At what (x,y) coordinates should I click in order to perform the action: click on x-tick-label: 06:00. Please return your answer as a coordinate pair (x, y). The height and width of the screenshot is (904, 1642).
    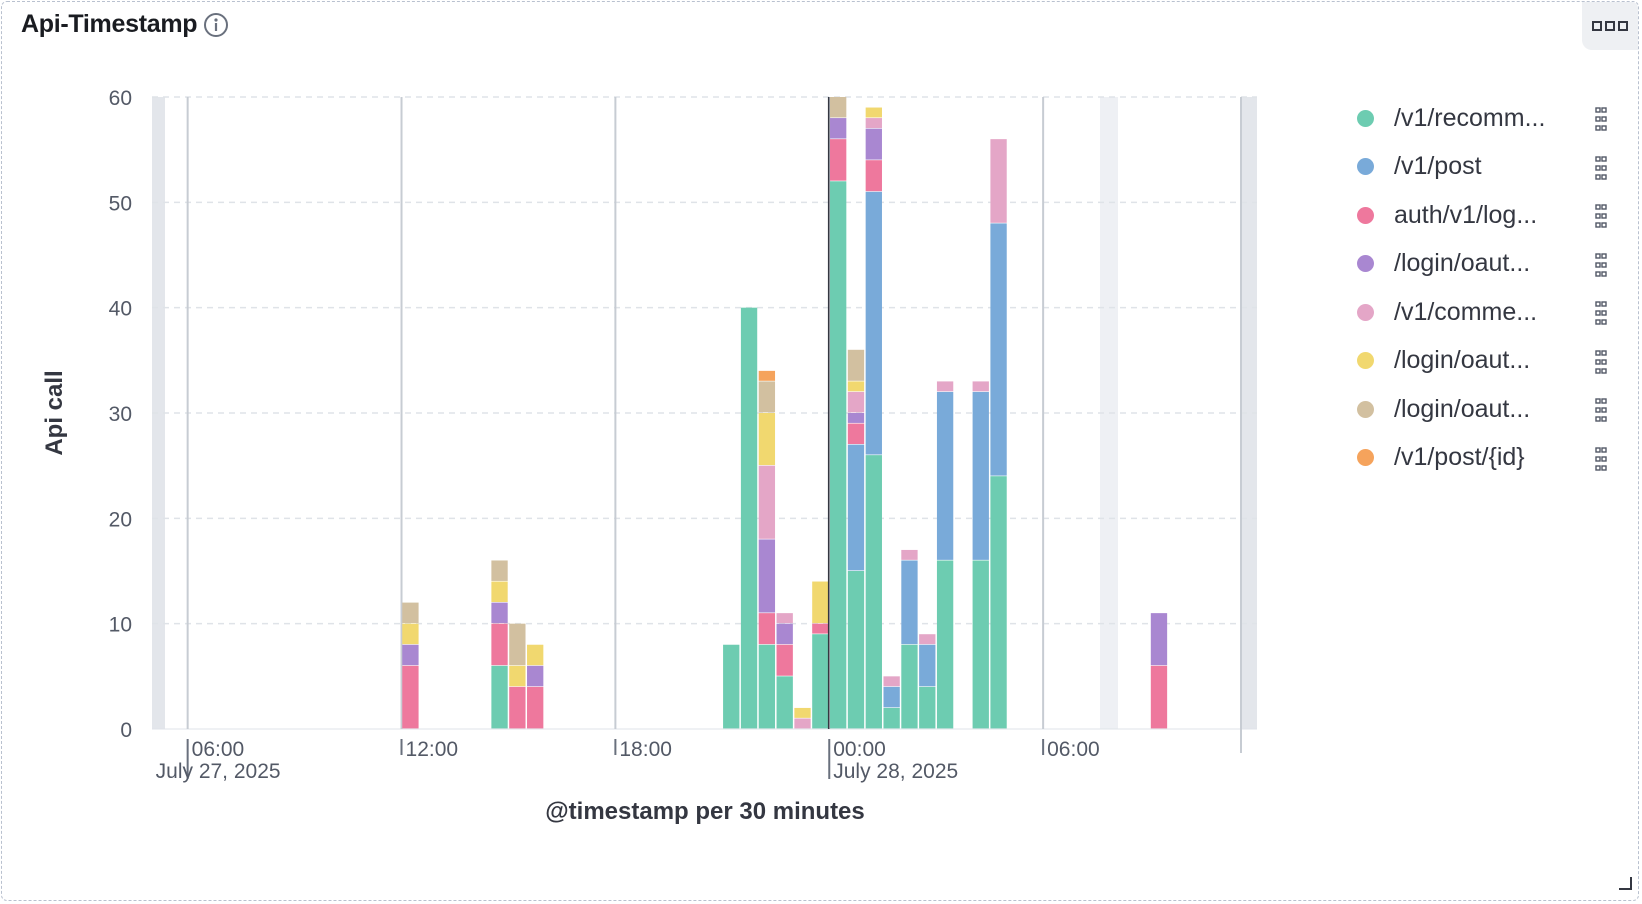
    Looking at the image, I should click on (1073, 749).